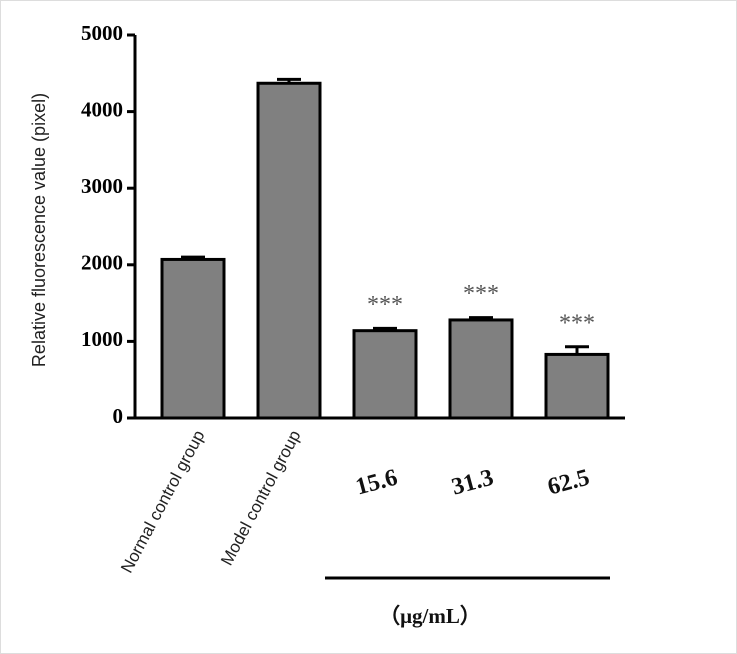 This screenshot has height=654, width=737. I want to click on y-tick-label: 1000, so click(102, 339).